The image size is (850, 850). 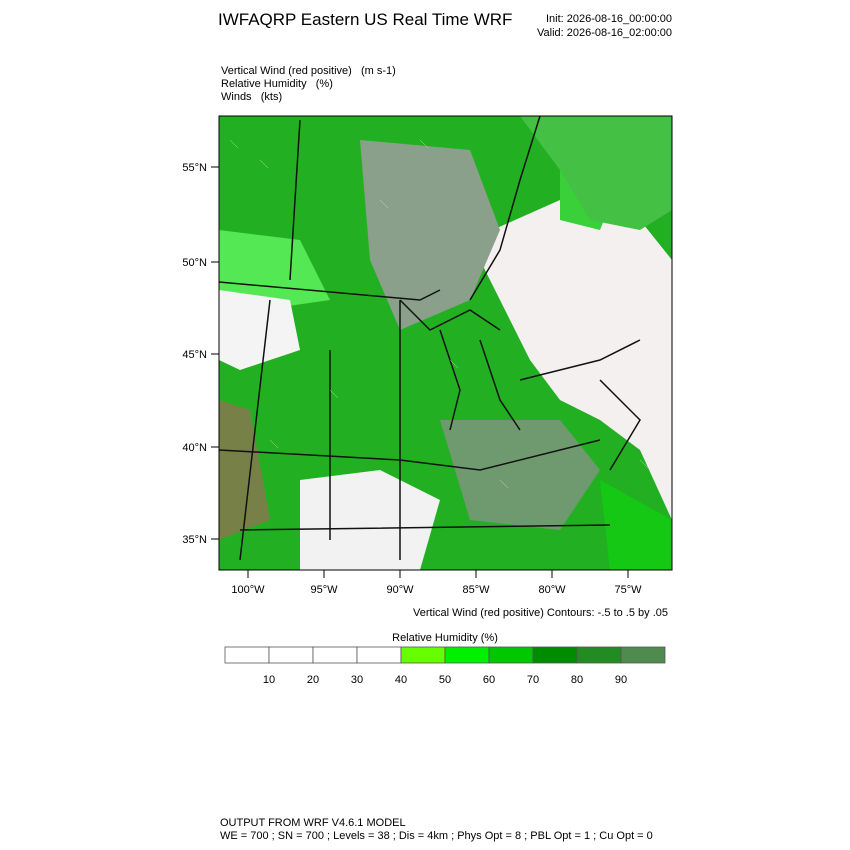 I want to click on field-label: Vertical Wind (red positive) (m s-1), so click(x=308, y=71).